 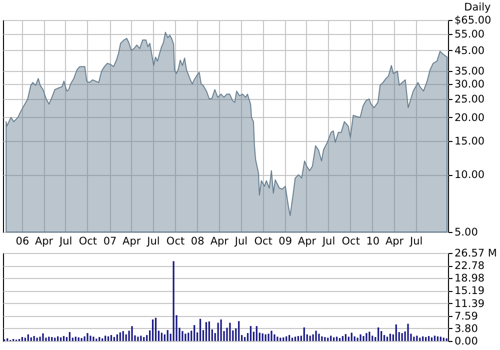 What do you see at coordinates (469, 304) in the screenshot?
I see `y-tick-label: 11.39` at bounding box center [469, 304].